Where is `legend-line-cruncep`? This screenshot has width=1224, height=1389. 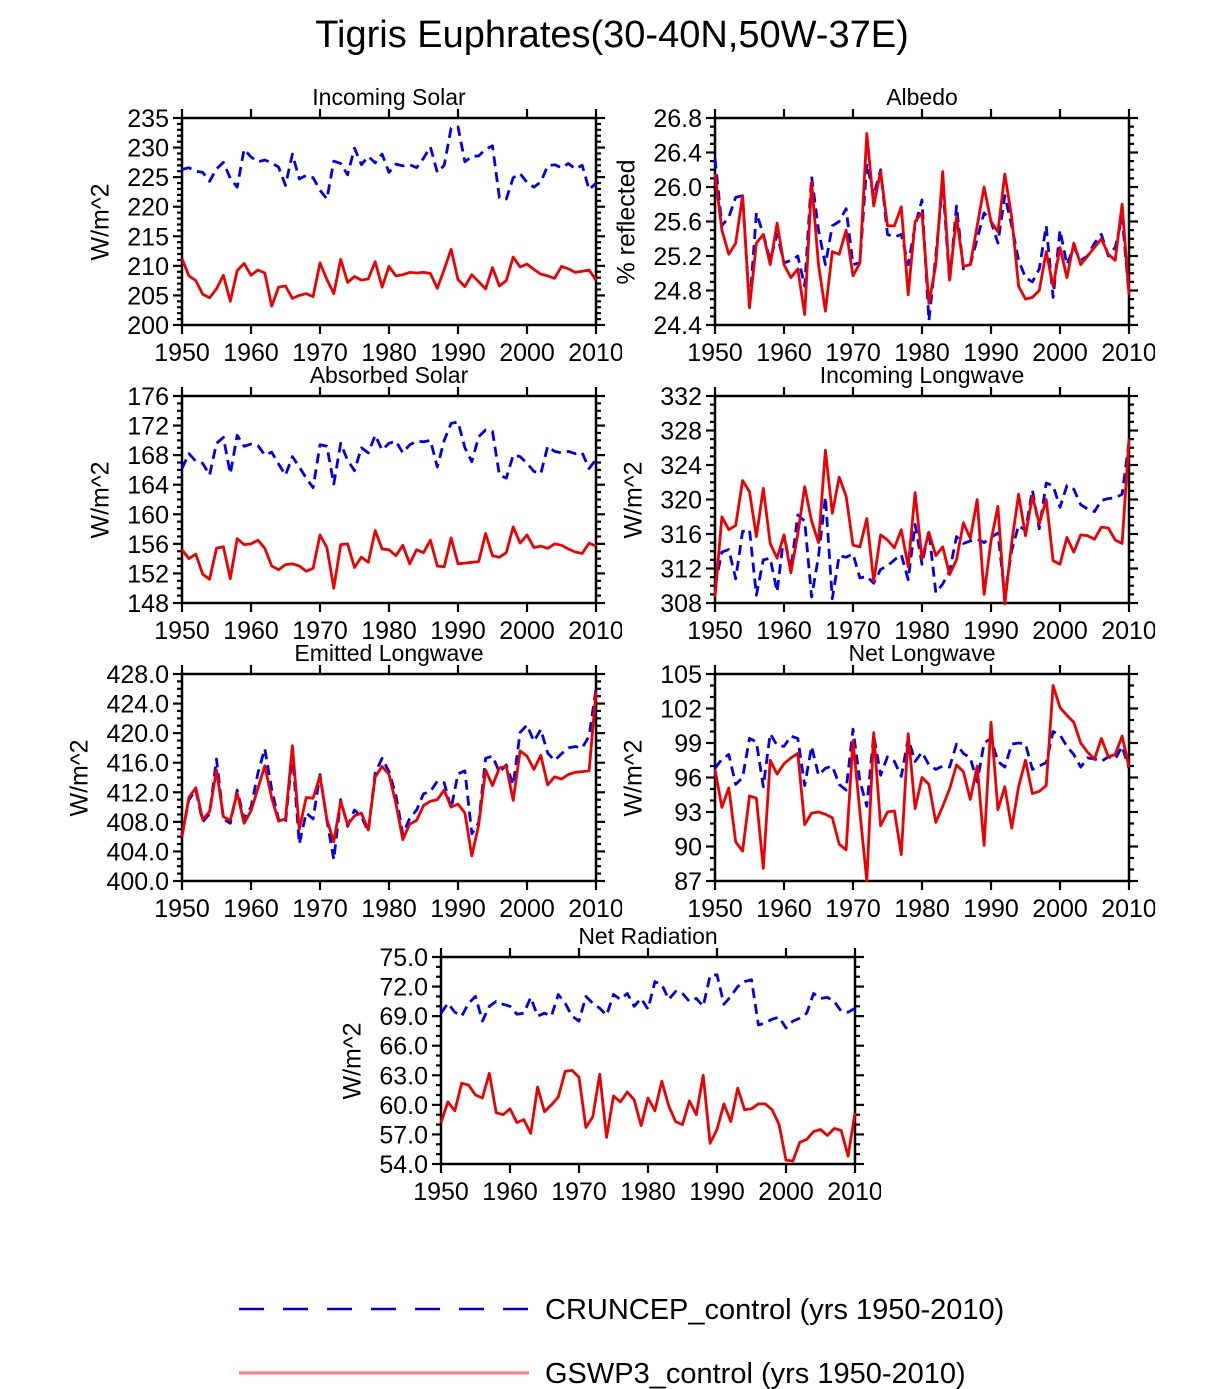 legend-line-cruncep is located at coordinates (384, 1309).